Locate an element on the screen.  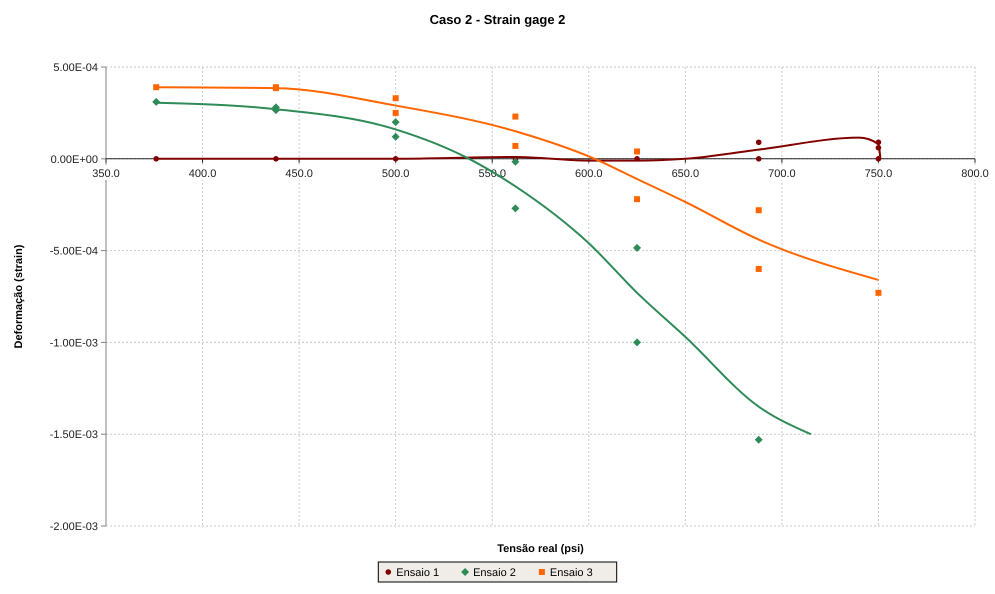
x-tick-label: 500.0 is located at coordinates (396, 174).